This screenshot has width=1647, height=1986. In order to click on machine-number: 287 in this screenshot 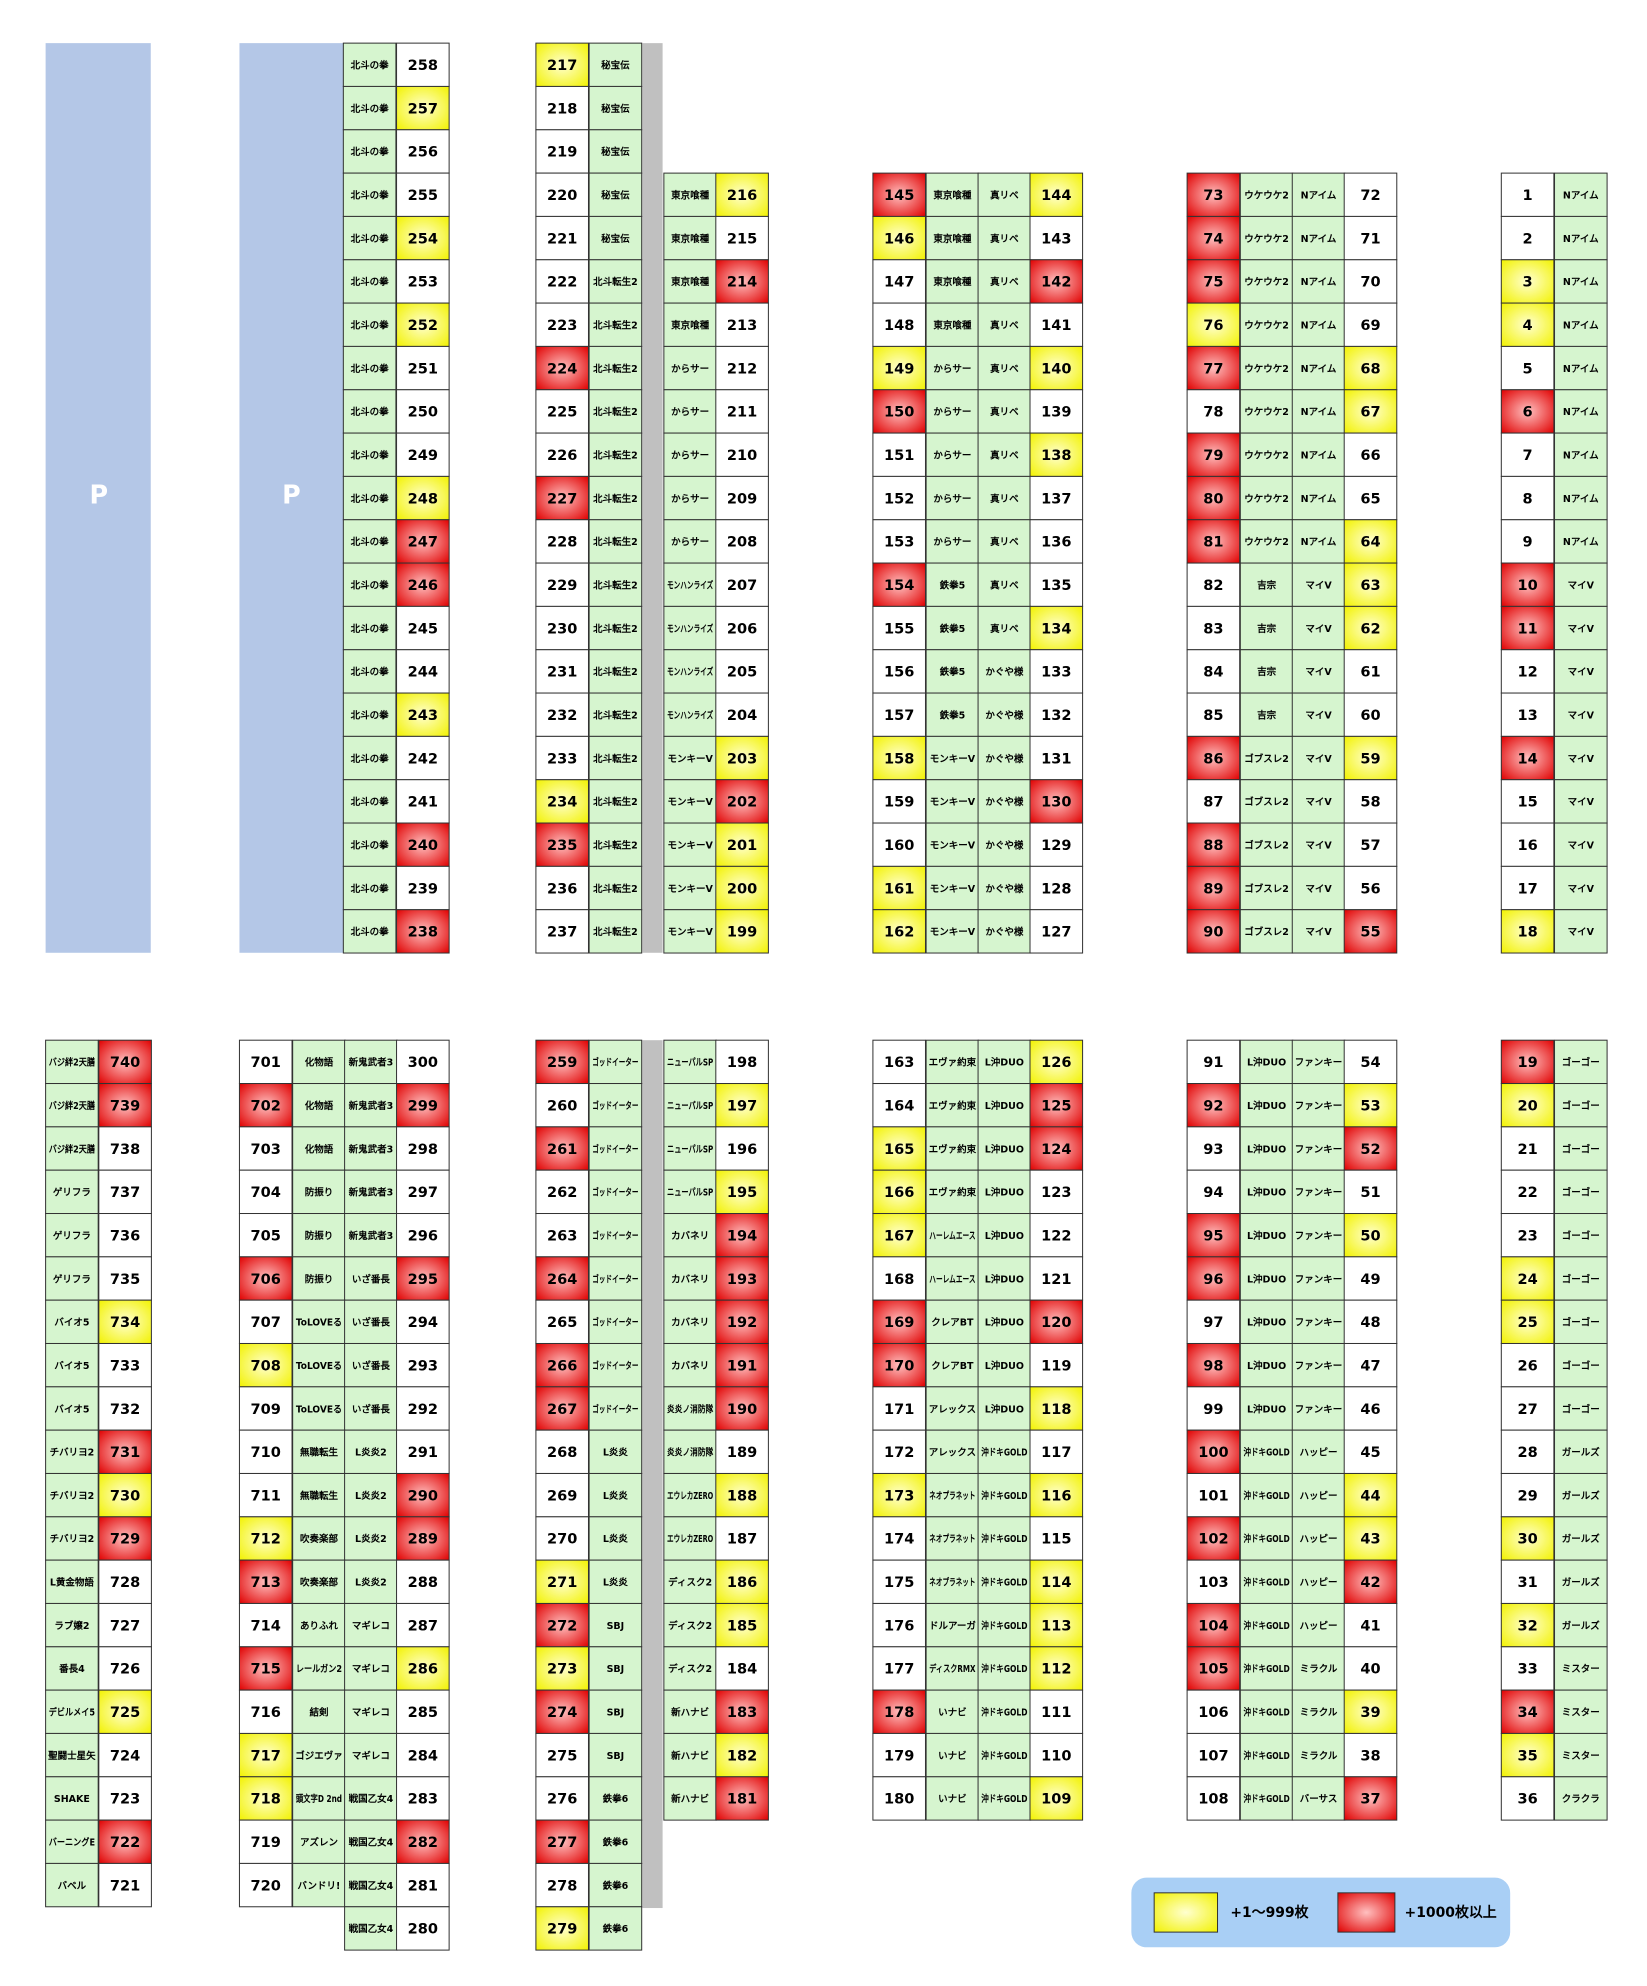, I will do `click(423, 1625)`.